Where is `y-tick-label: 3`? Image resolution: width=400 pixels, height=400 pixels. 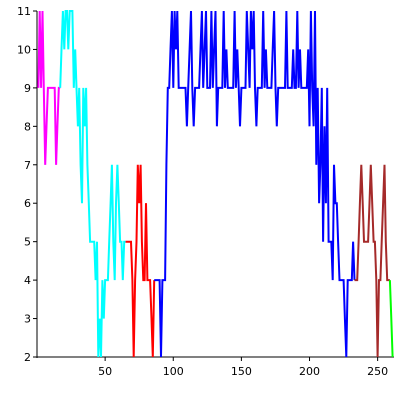 y-tick-label: 3 is located at coordinates (27, 319).